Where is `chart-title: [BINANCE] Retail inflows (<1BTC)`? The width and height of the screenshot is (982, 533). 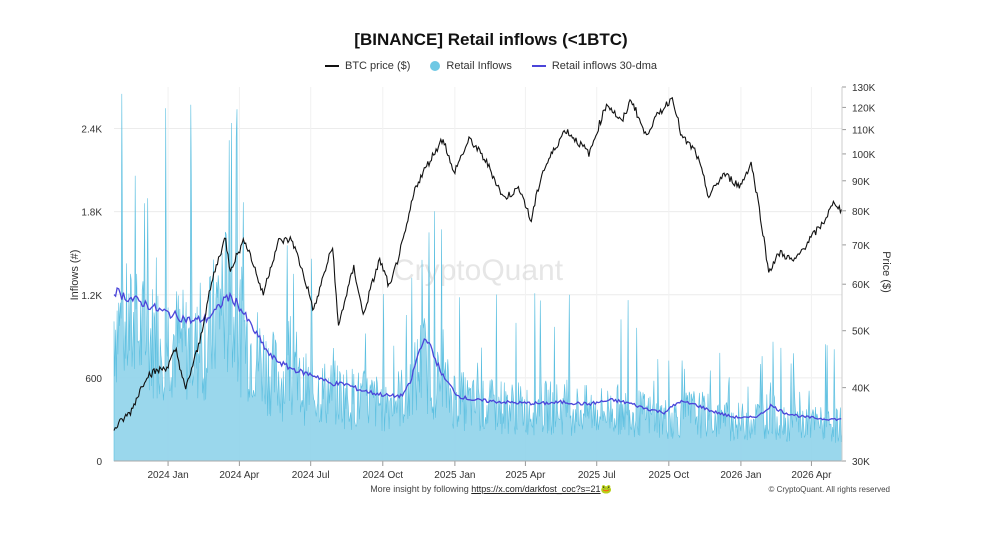 chart-title: [BINANCE] Retail inflows (<1BTC) is located at coordinates (491, 39).